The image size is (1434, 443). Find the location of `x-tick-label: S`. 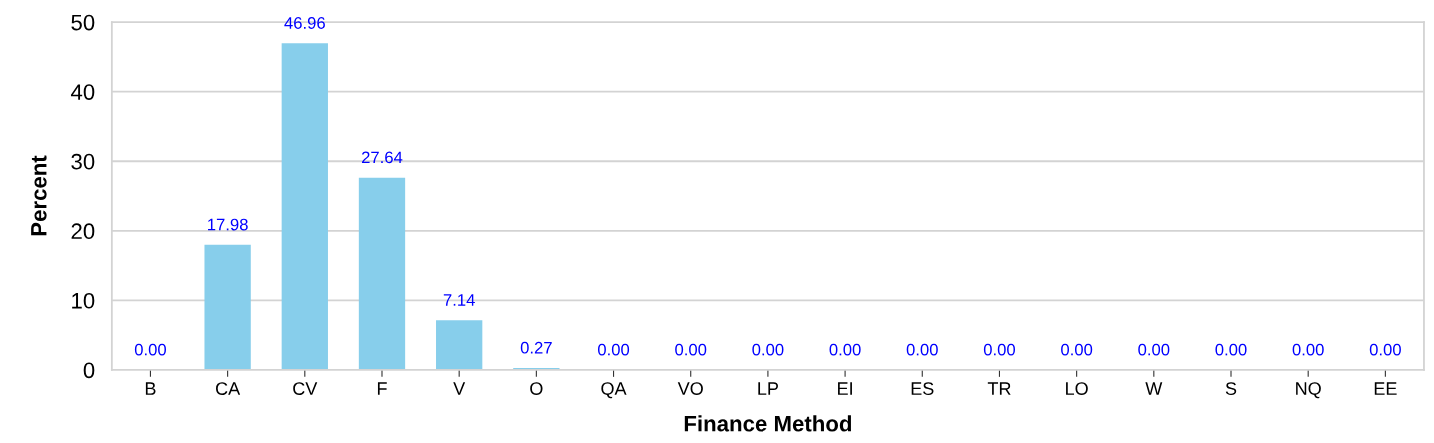

x-tick-label: S is located at coordinates (1231, 388).